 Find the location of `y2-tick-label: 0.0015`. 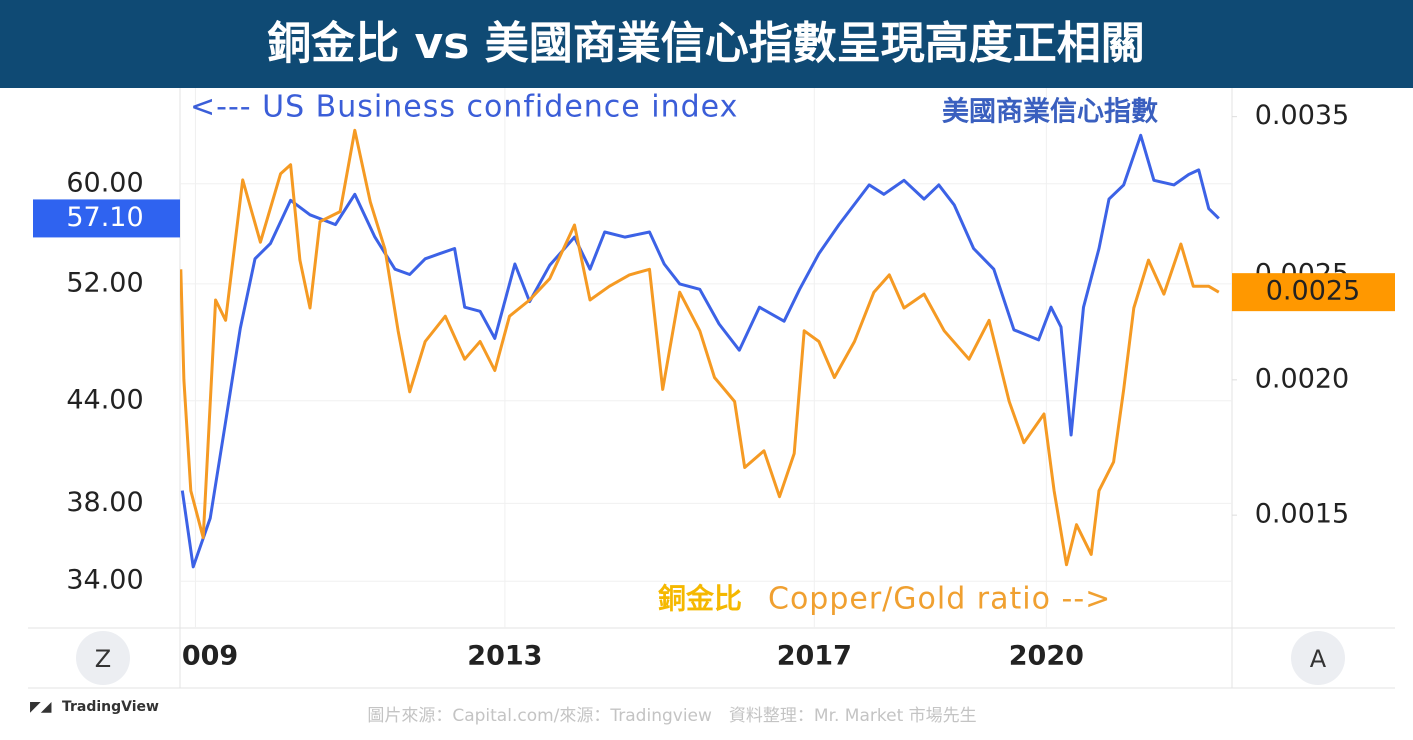

y2-tick-label: 0.0015 is located at coordinates (1302, 514).